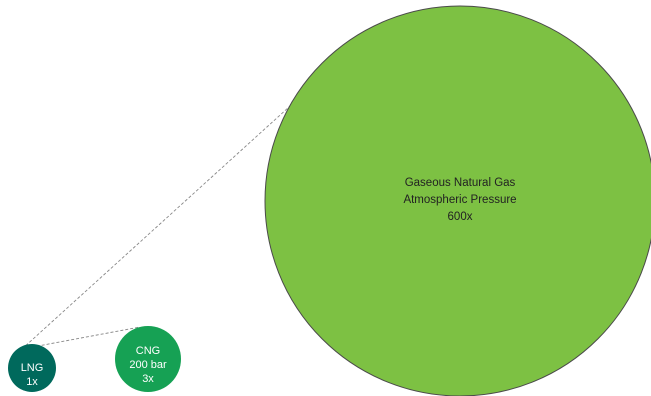  Describe the element at coordinates (148, 351) in the screenshot. I see `cng-label-title: CNG` at that location.